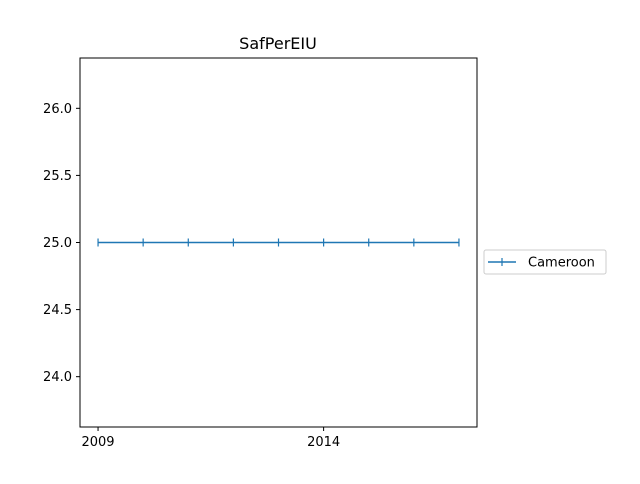 The height and width of the screenshot is (484, 640). What do you see at coordinates (278, 43) in the screenshot?
I see `chart-title: SafPerEIU` at bounding box center [278, 43].